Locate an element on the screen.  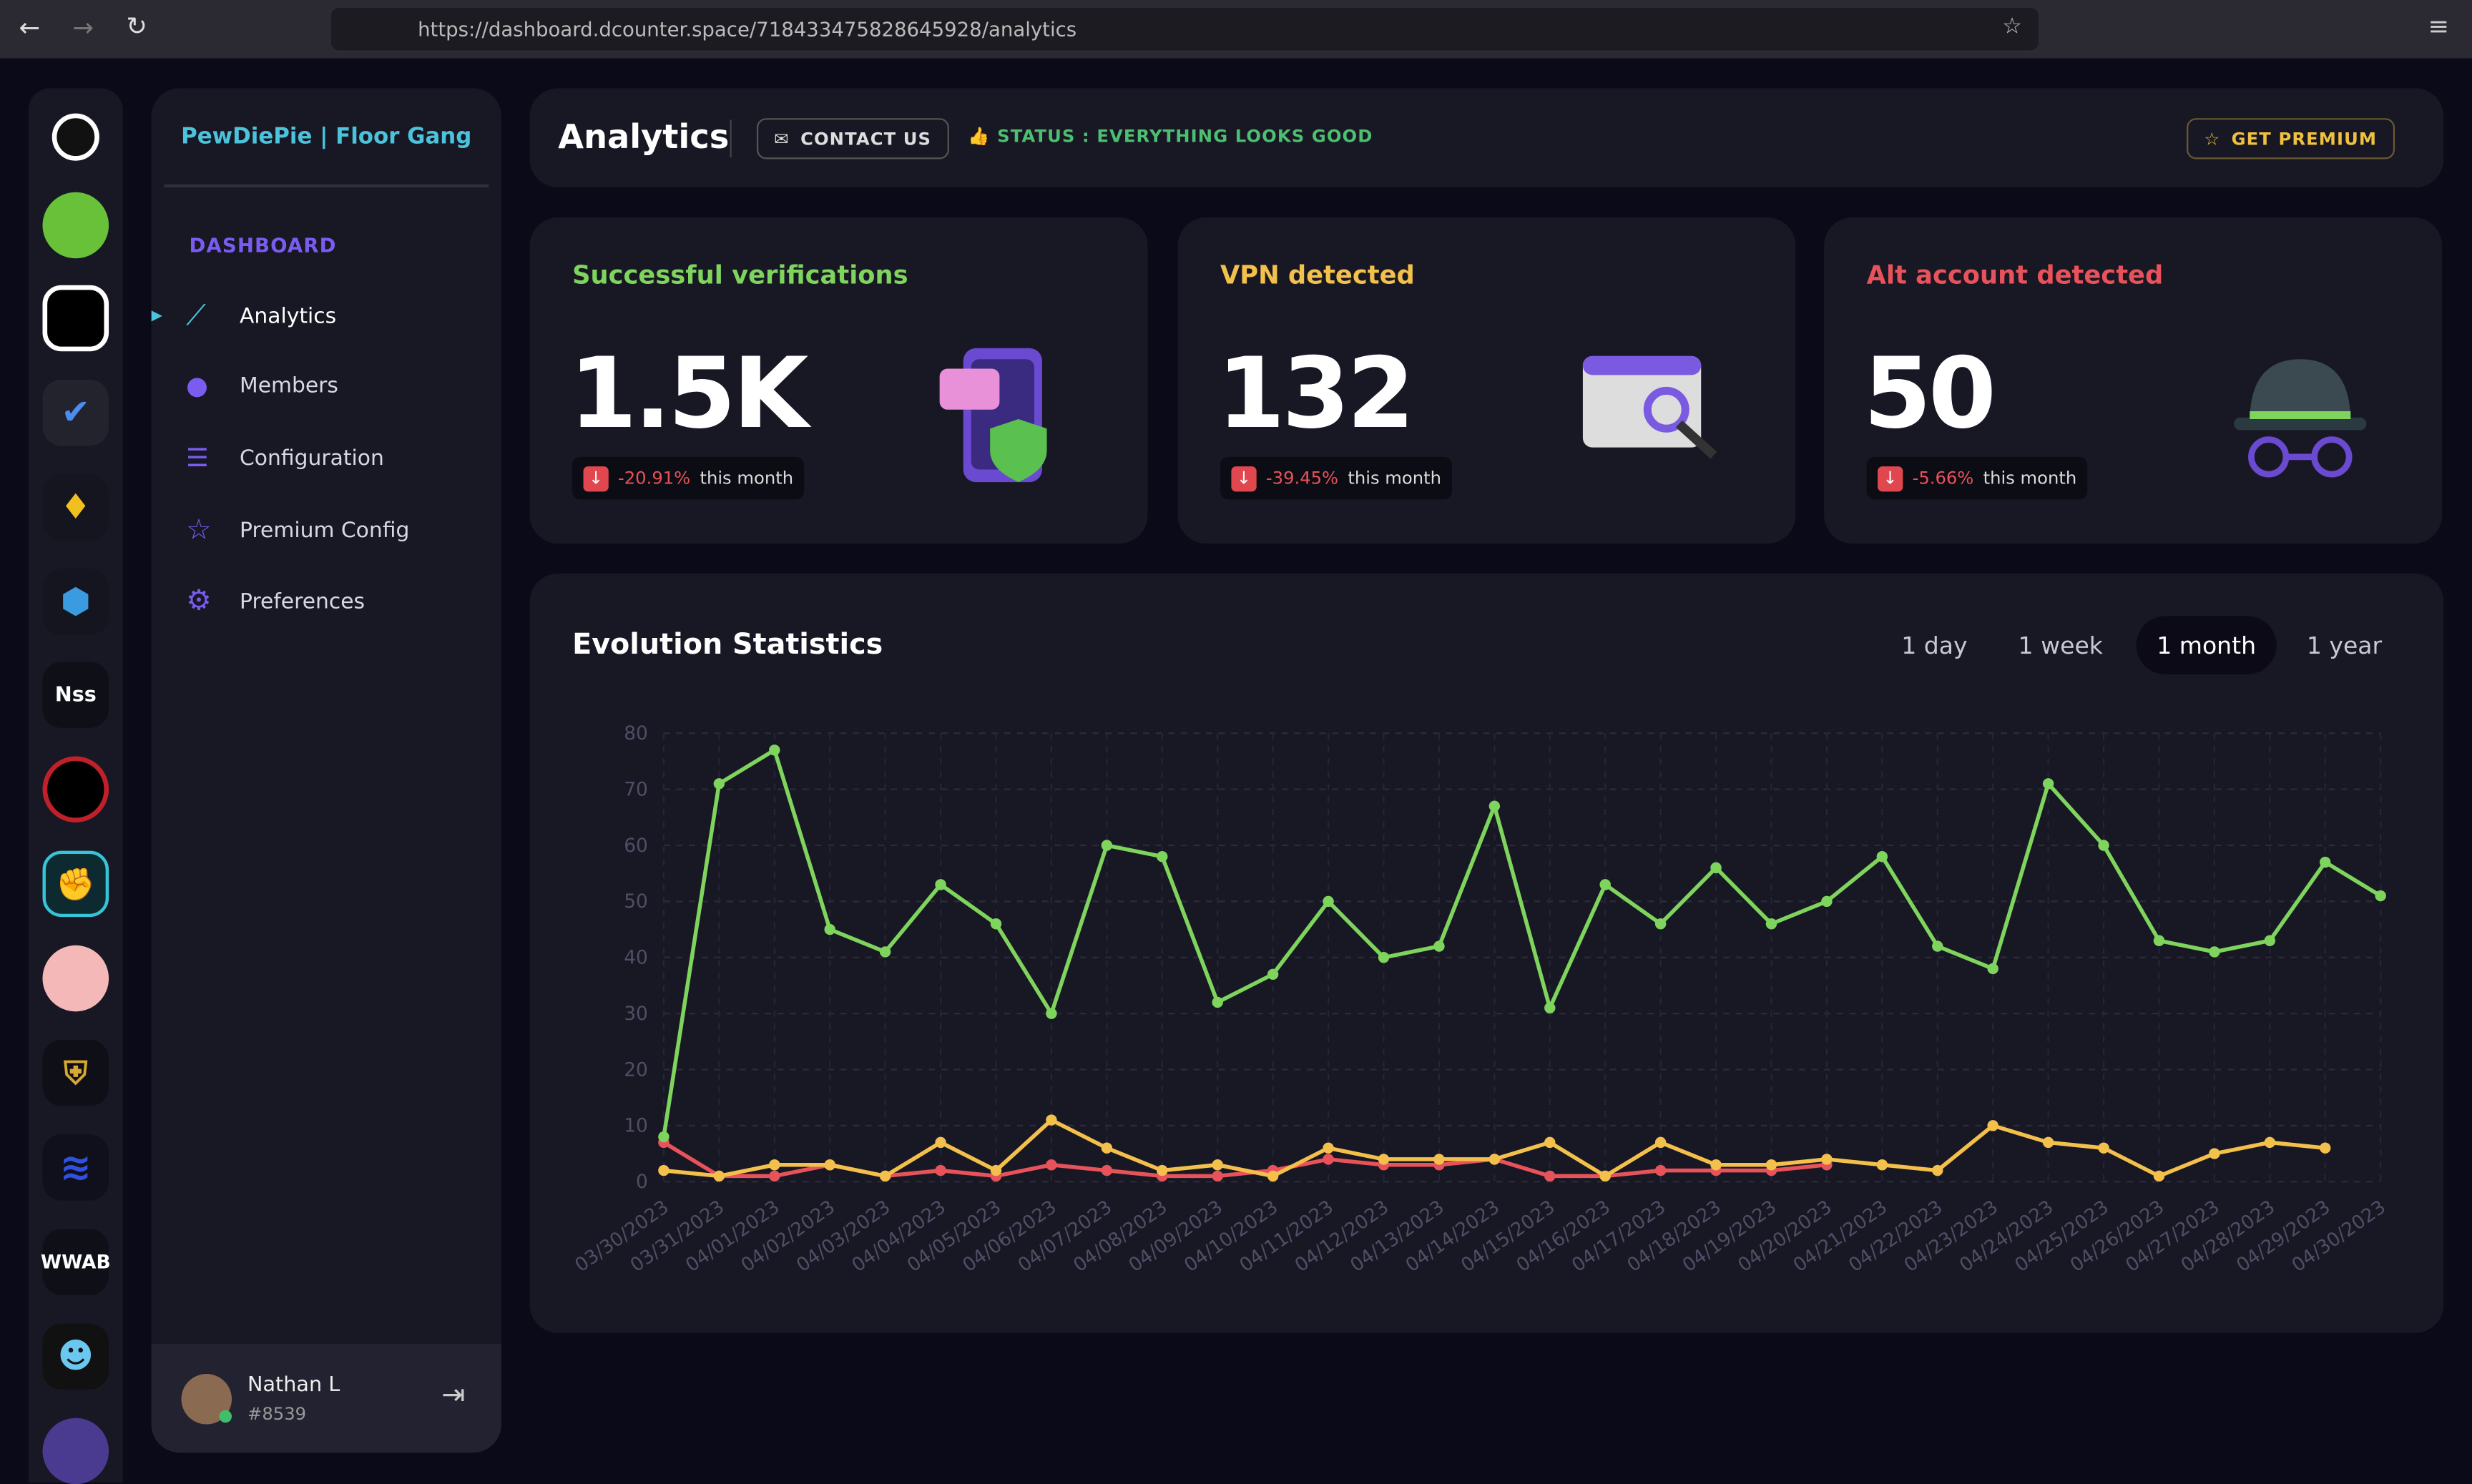
server-icon: ✔ is located at coordinates (75, 413).